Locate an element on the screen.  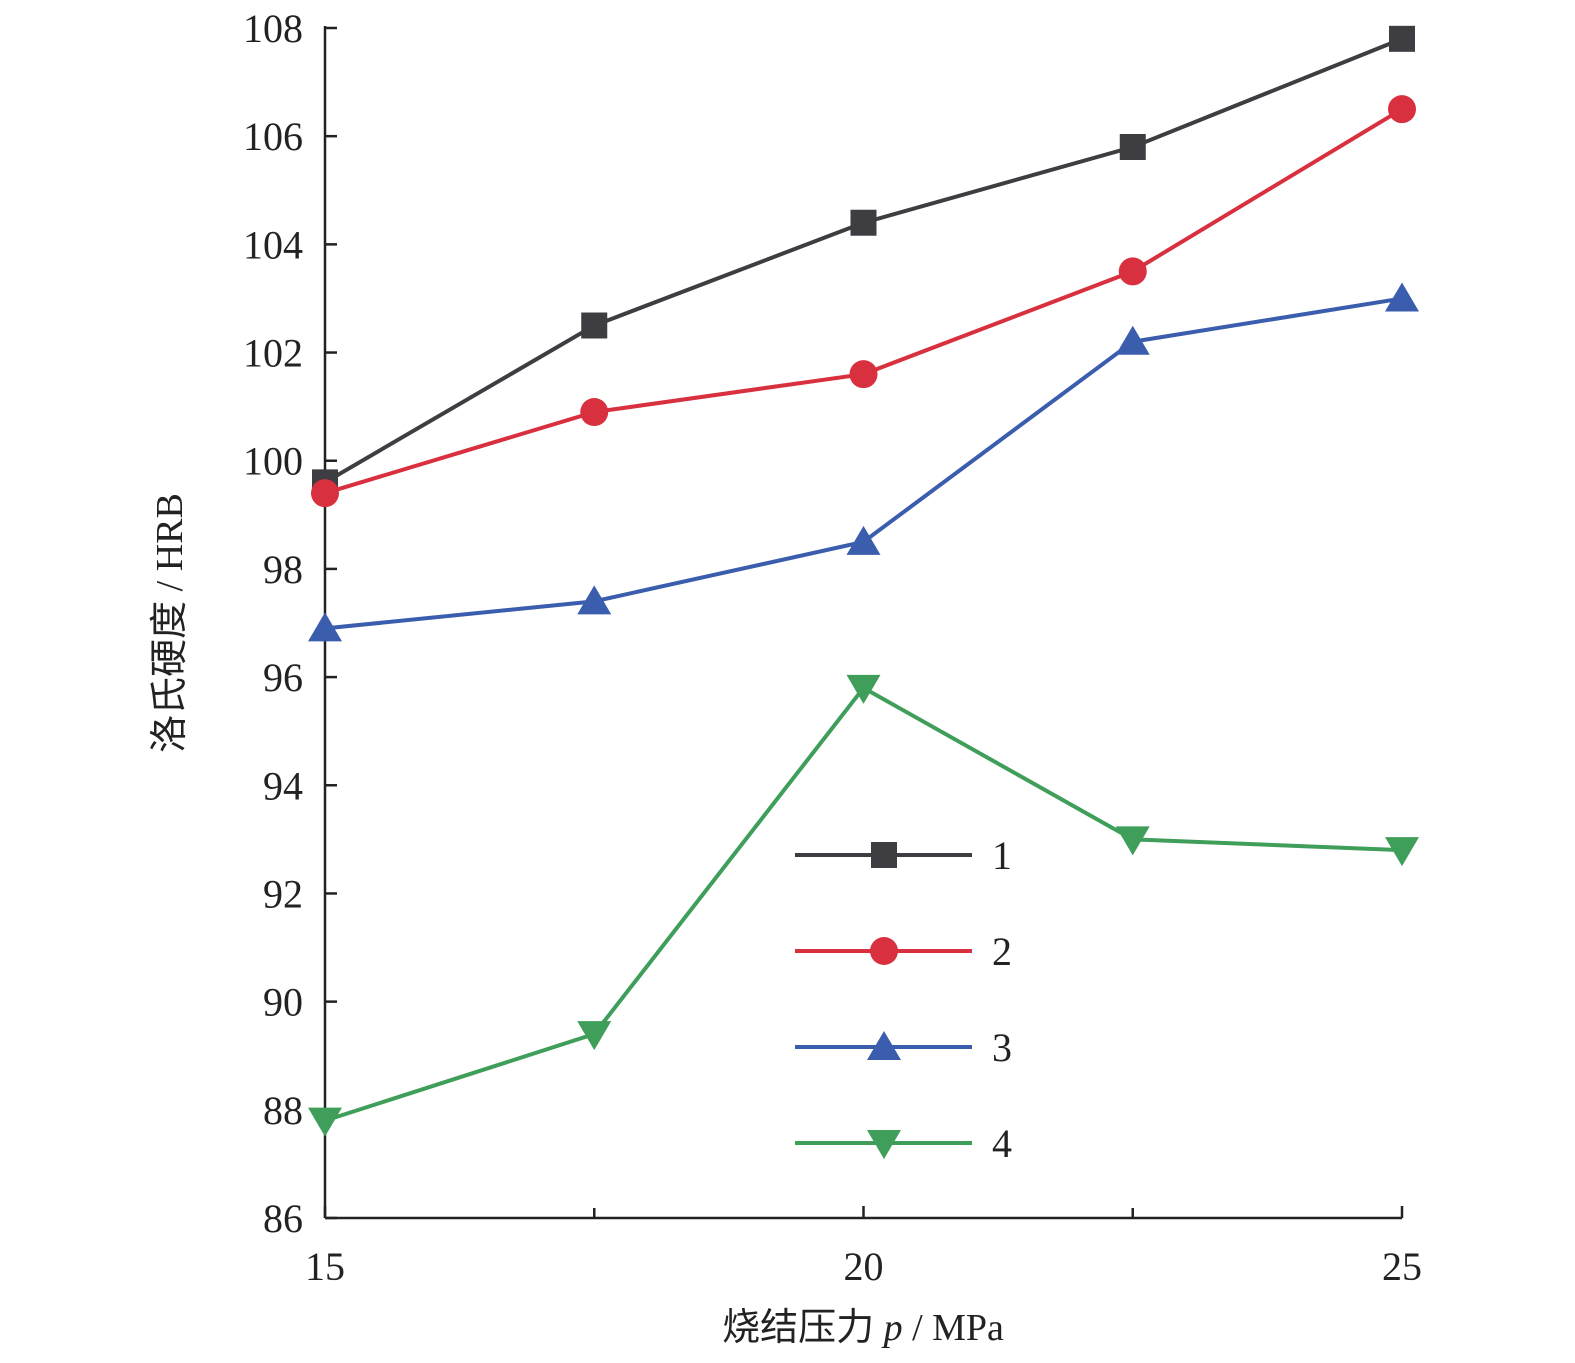
x-tick-label: 15 is located at coordinates (325, 1266).